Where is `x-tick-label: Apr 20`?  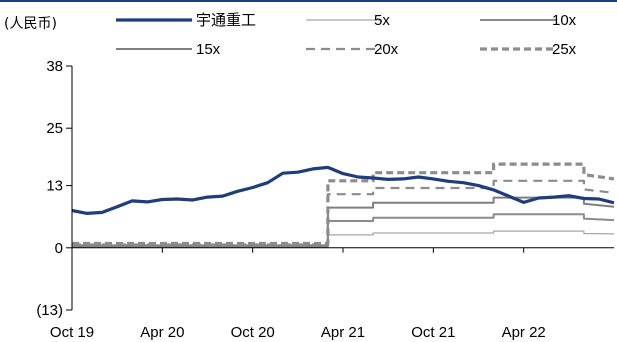
x-tick-label: Apr 20 is located at coordinates (162, 332).